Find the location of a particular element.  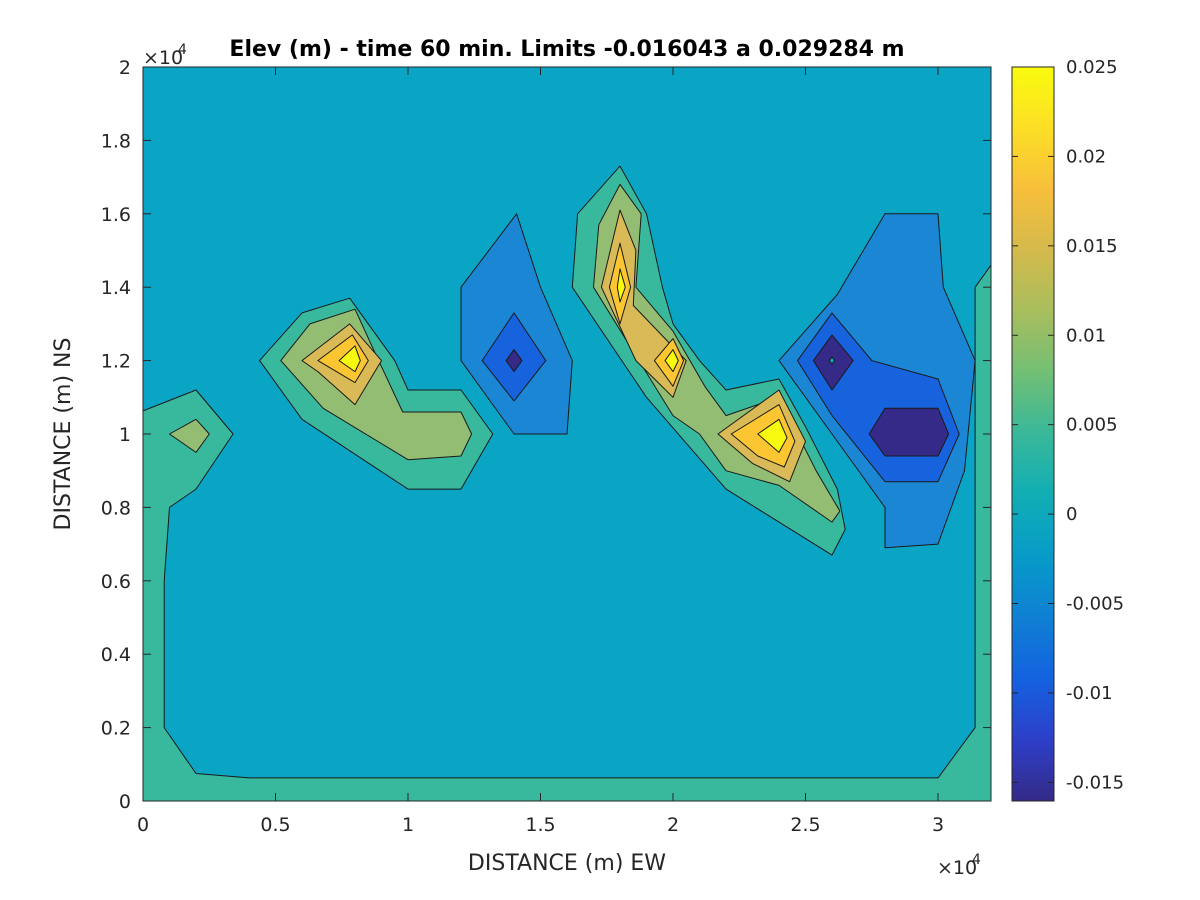

y-exponent-power: 4 is located at coordinates (182, 50).